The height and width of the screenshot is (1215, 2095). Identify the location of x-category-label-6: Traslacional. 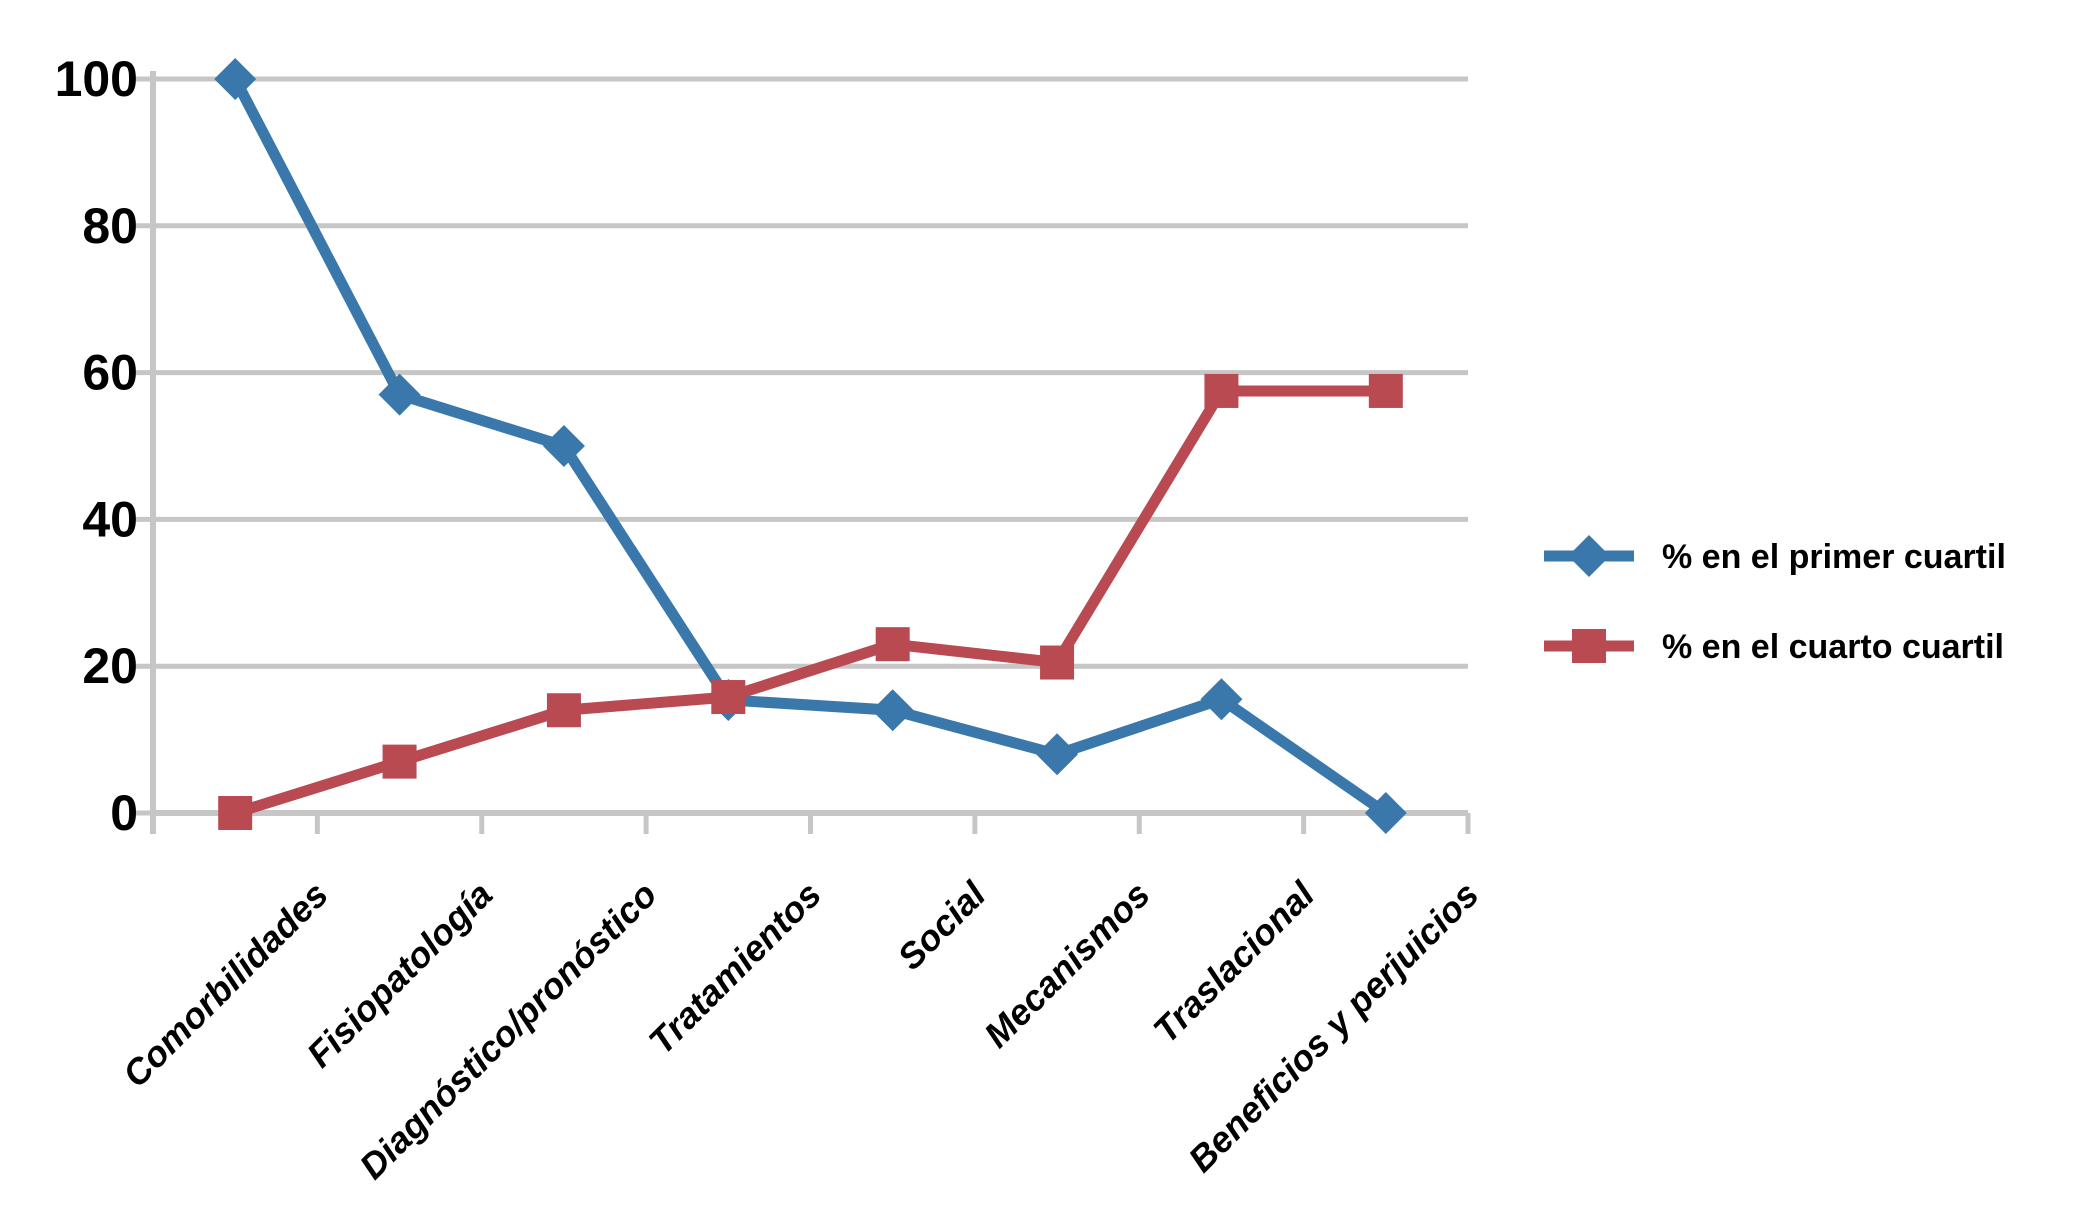
(1234, 962).